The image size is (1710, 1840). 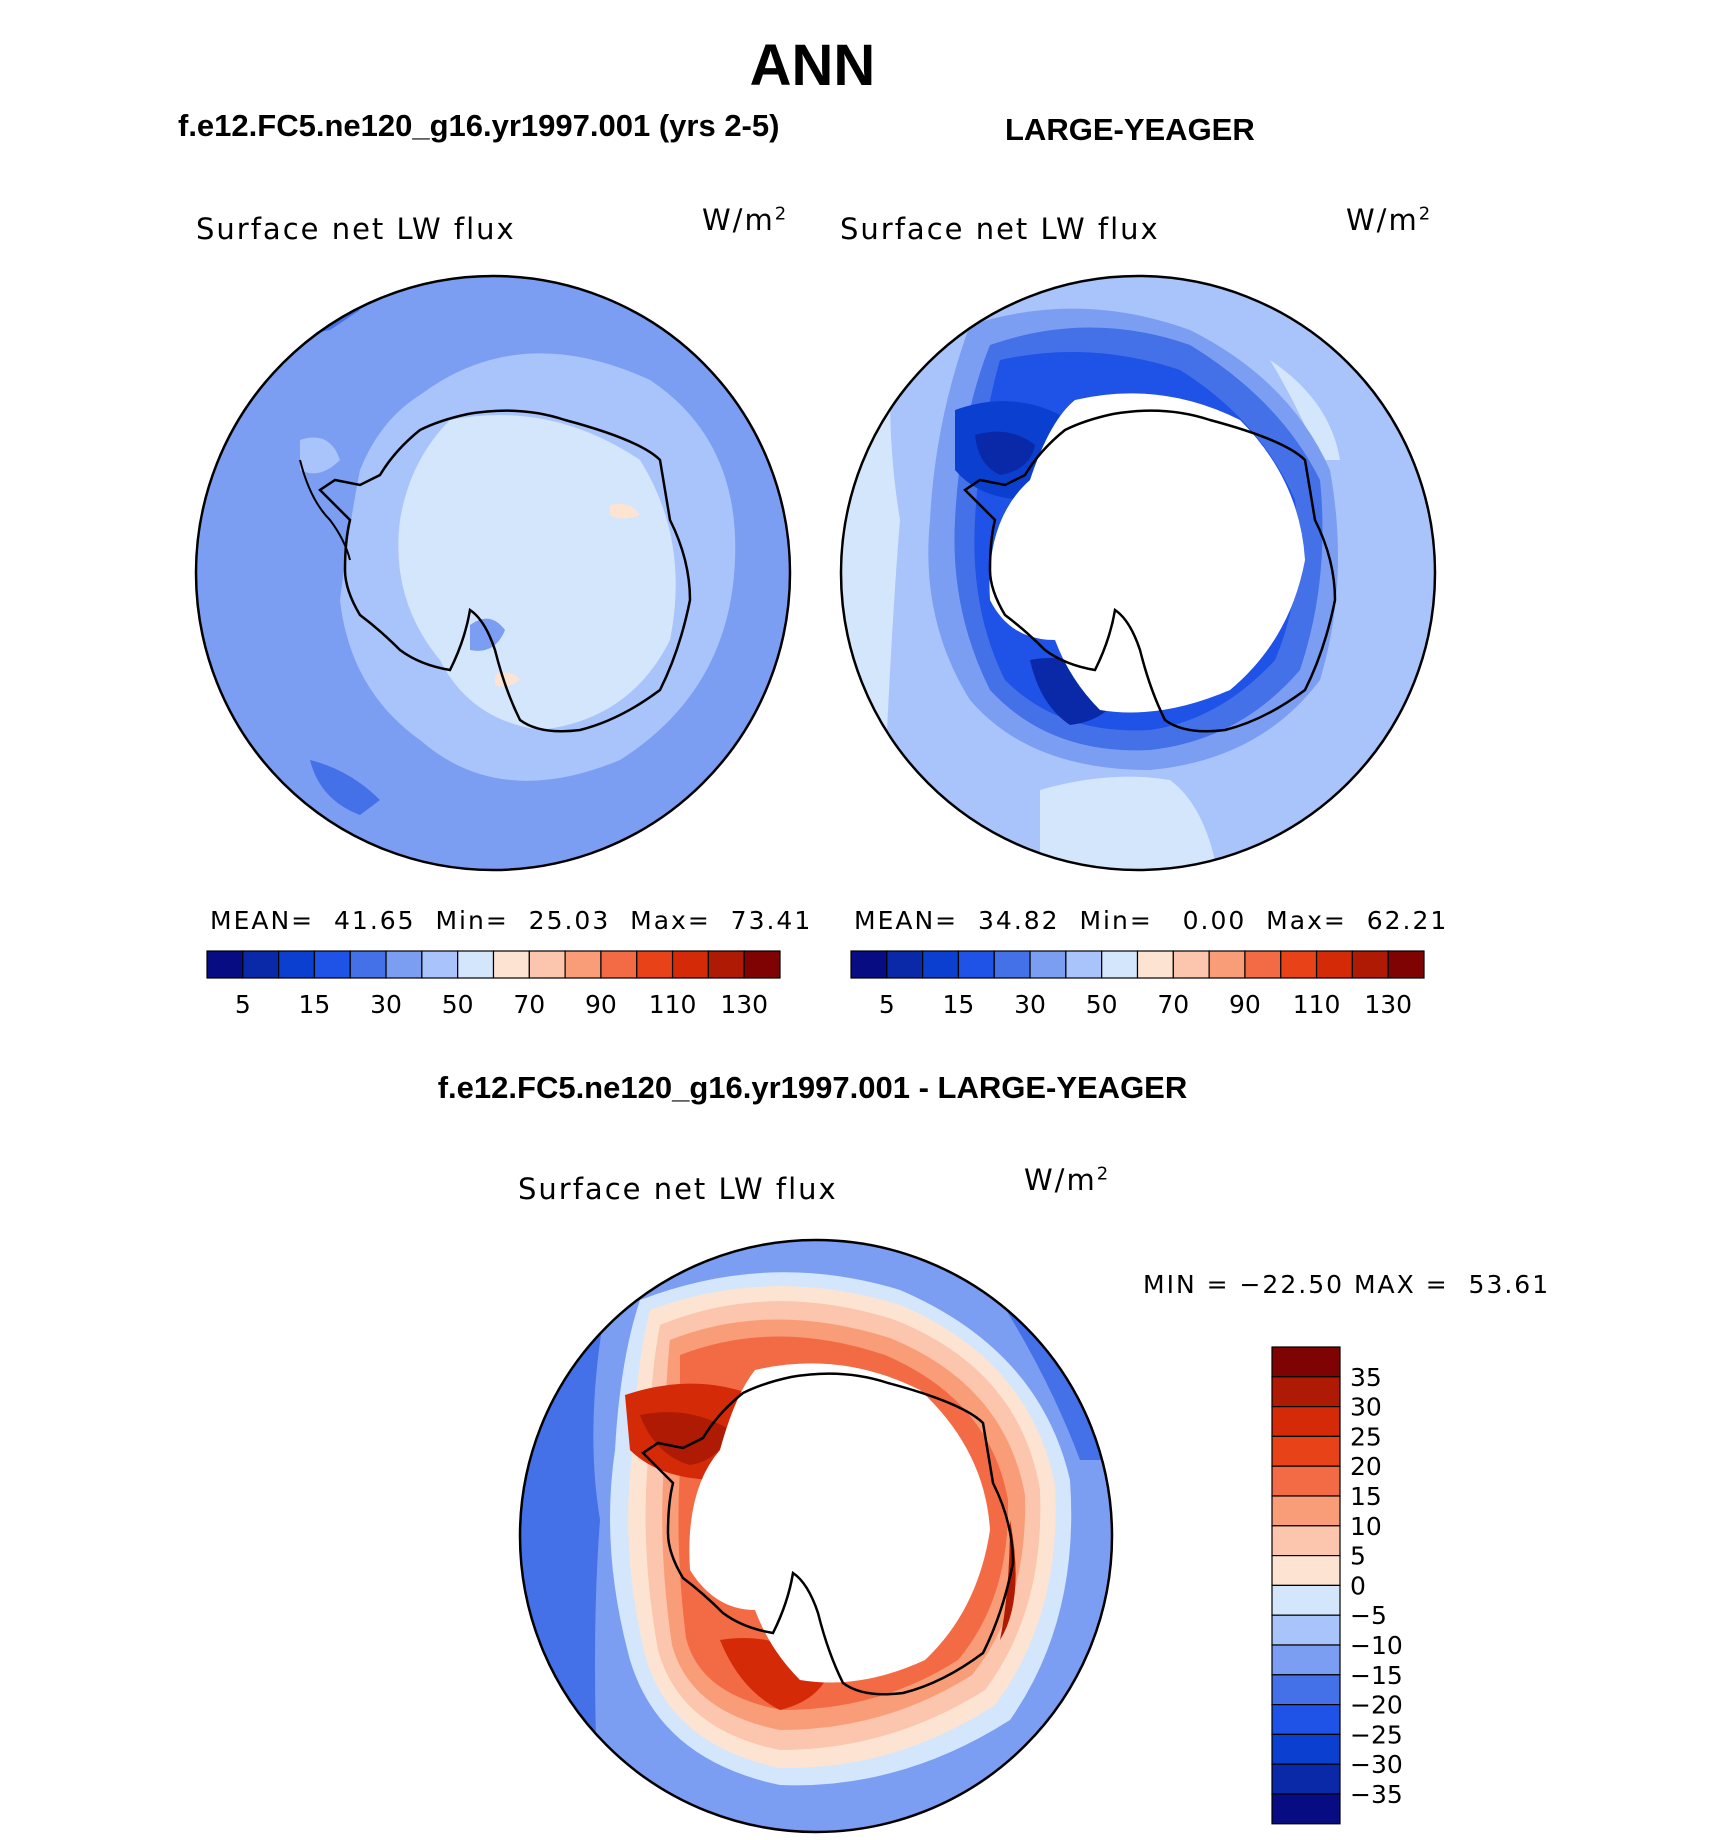 What do you see at coordinates (505, 571) in the screenshot?
I see `panel-1-coastline` at bounding box center [505, 571].